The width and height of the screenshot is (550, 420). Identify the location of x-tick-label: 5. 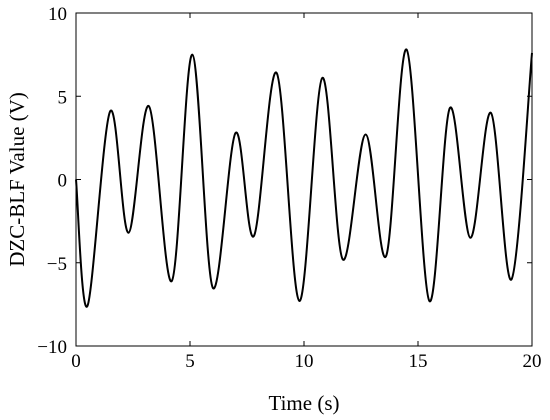
(190, 361).